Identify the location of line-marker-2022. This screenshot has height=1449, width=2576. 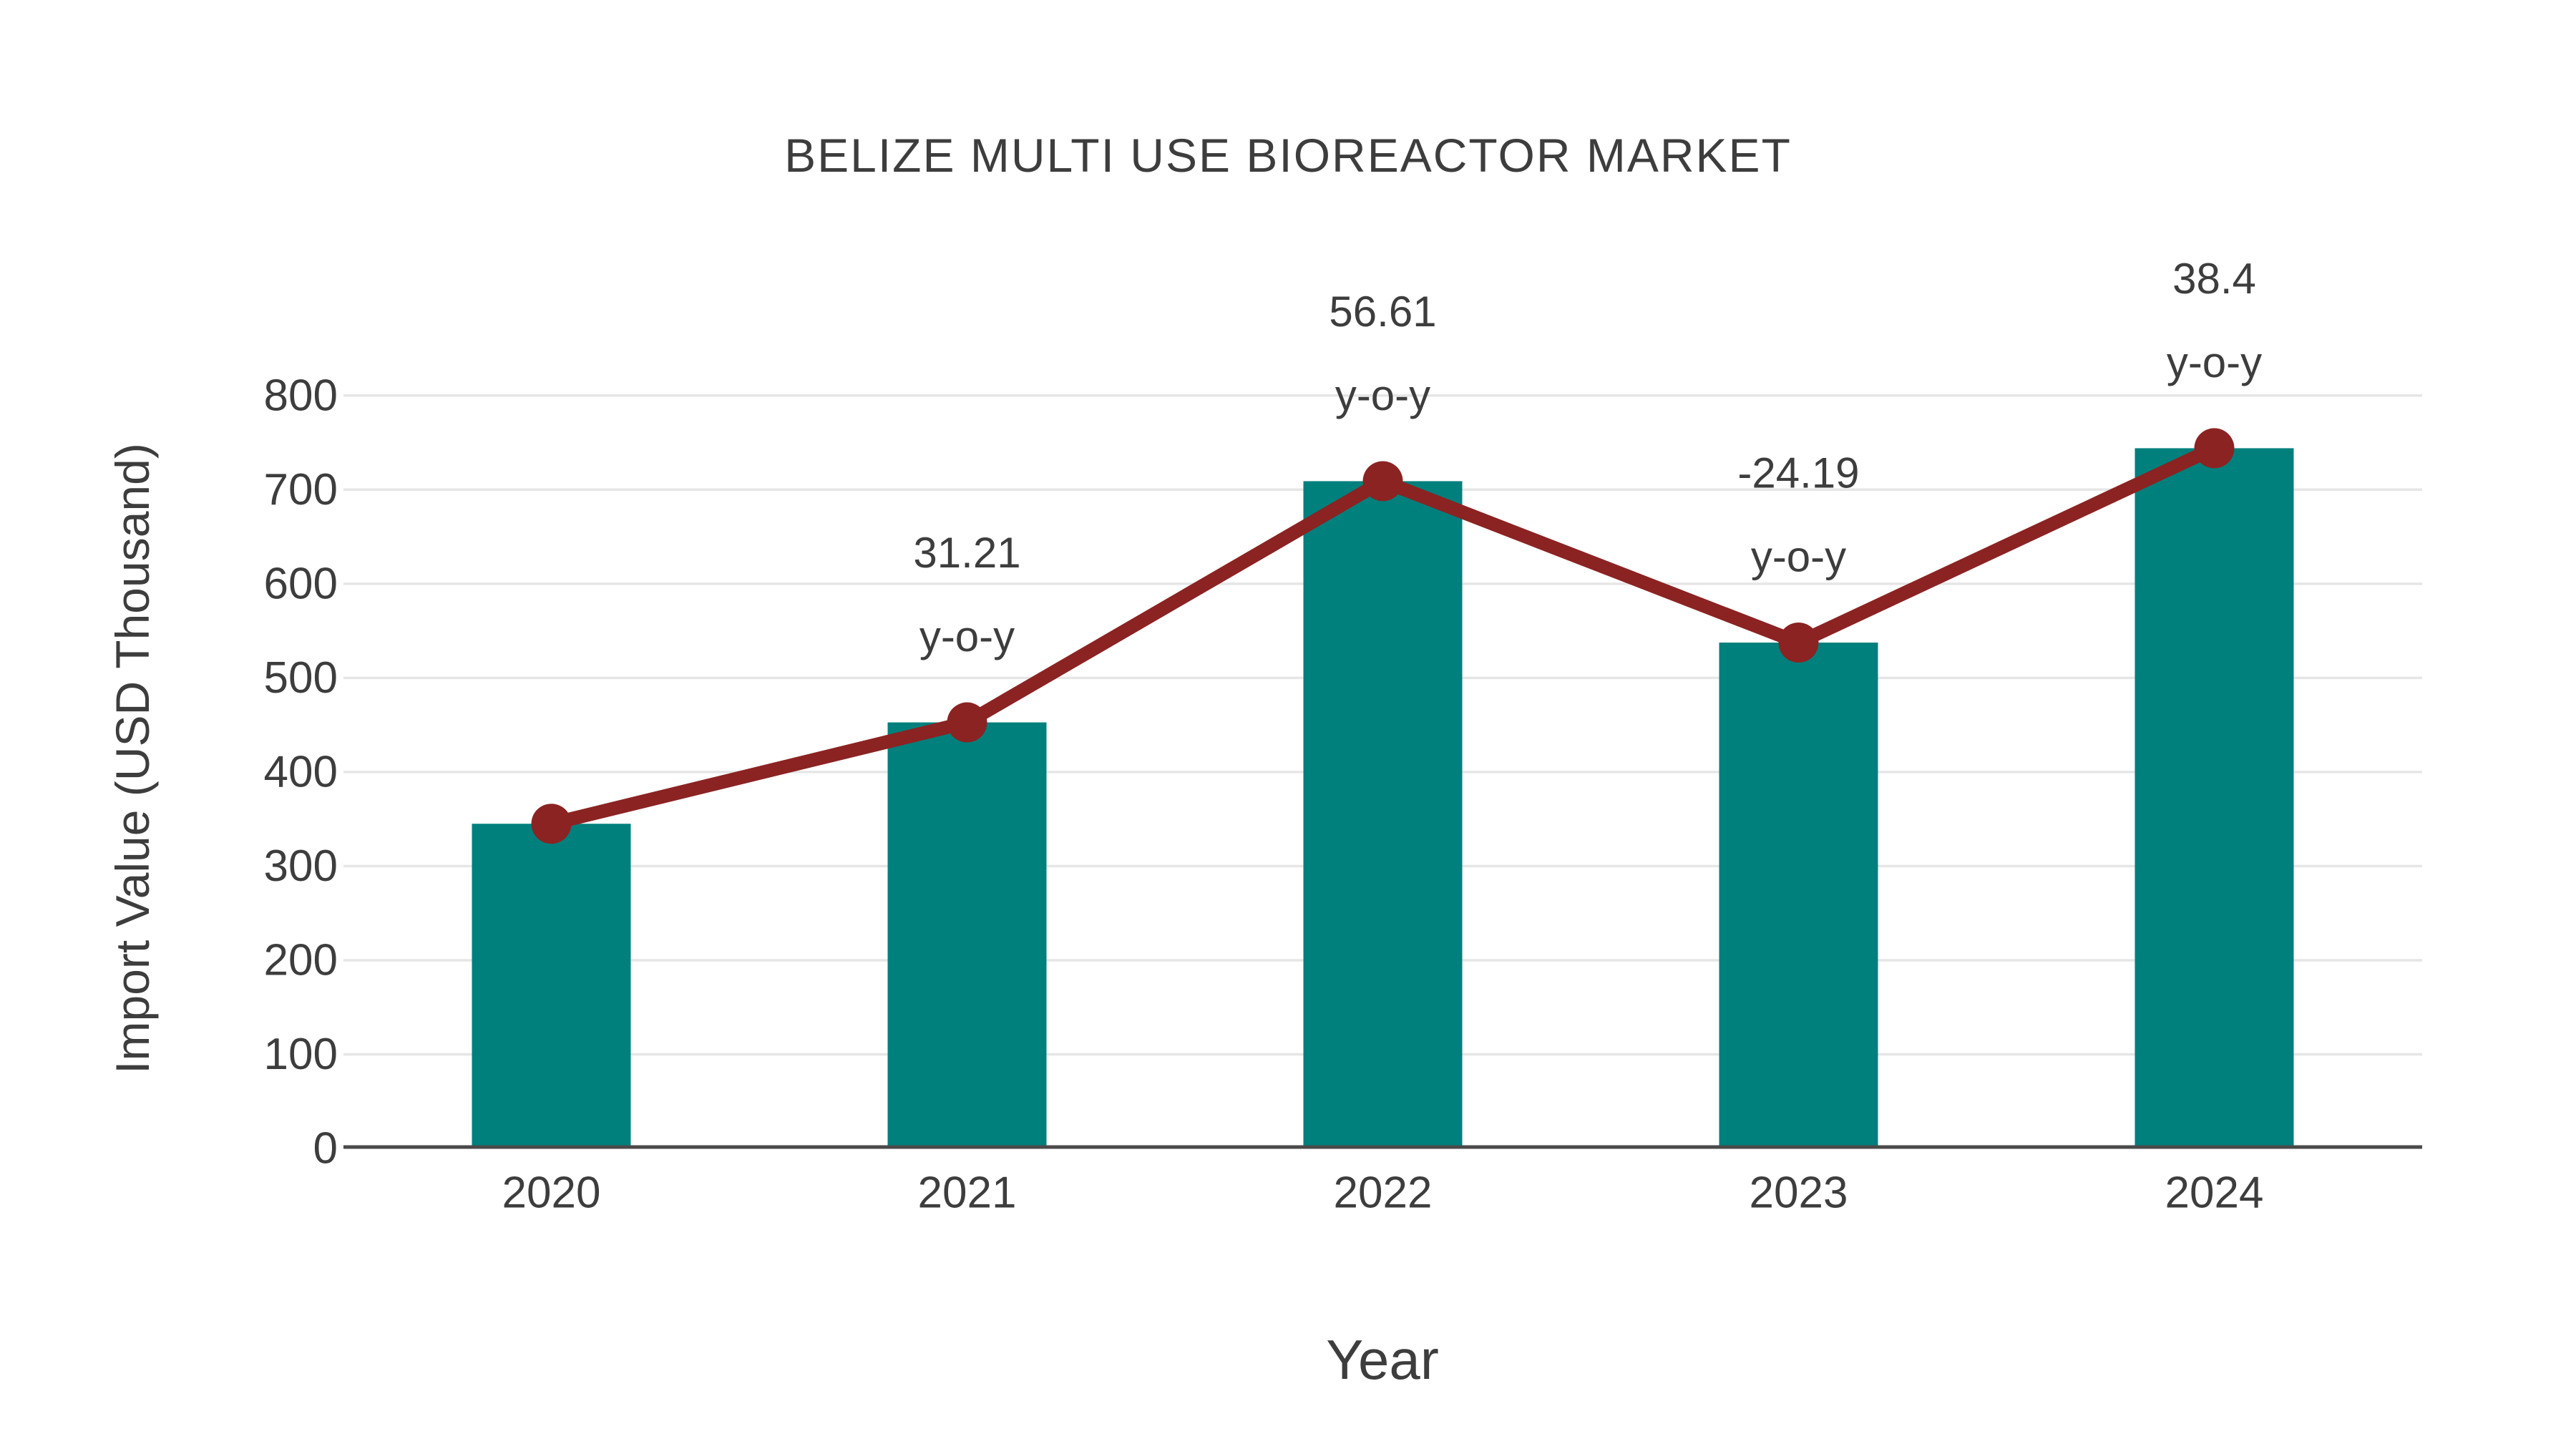
(1382, 481).